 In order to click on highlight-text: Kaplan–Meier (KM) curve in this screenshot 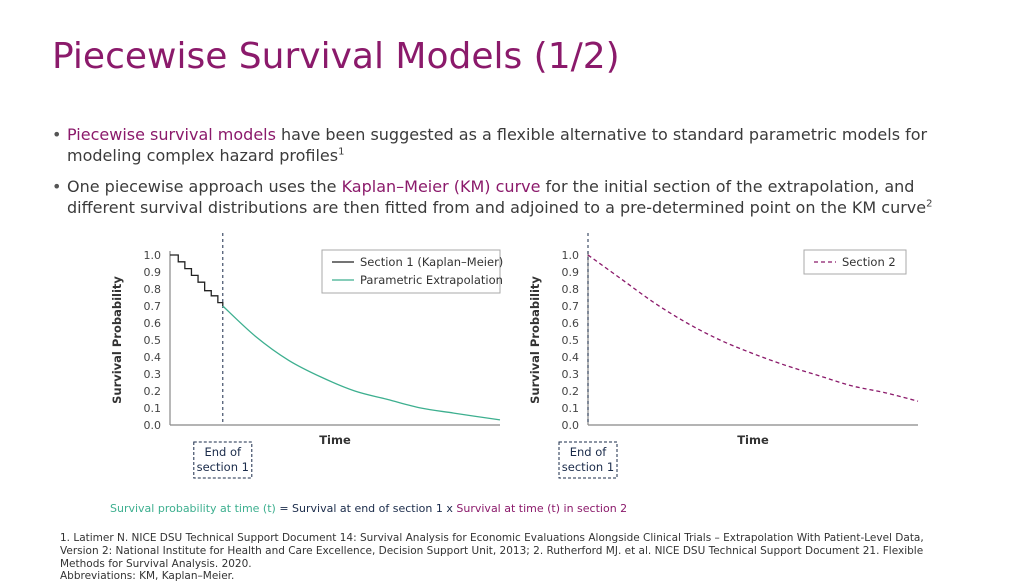, I will do `click(441, 186)`.